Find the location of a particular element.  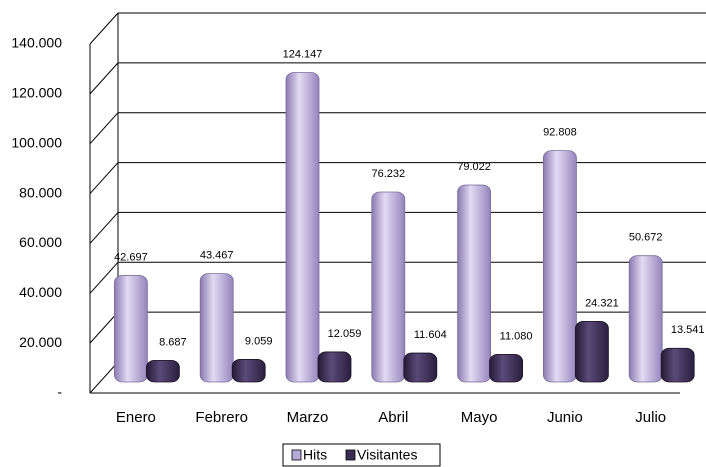

x-tick-label: Julio is located at coordinates (650, 417).